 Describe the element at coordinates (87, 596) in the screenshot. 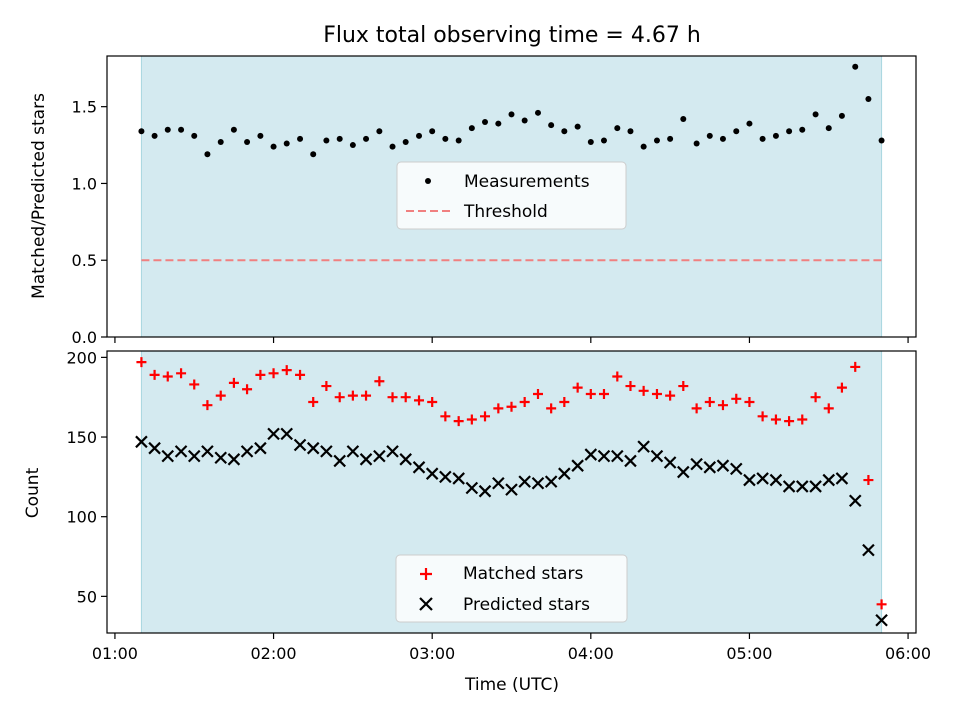

I see `y-tick-label: 50` at that location.